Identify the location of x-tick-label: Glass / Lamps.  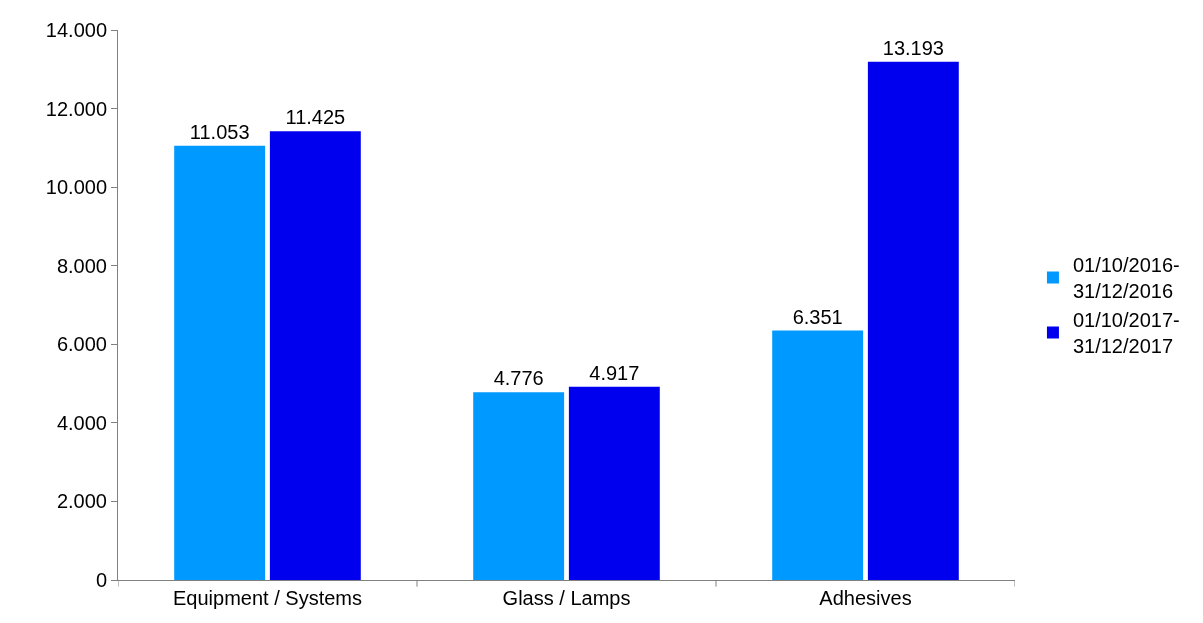
(566, 598).